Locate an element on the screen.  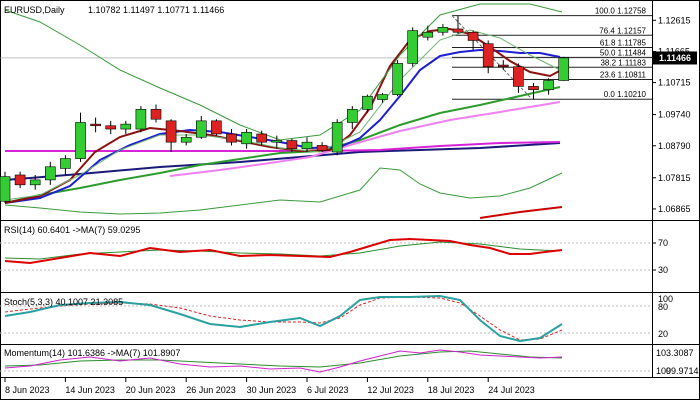
stoch-main-line is located at coordinates (283, 318).